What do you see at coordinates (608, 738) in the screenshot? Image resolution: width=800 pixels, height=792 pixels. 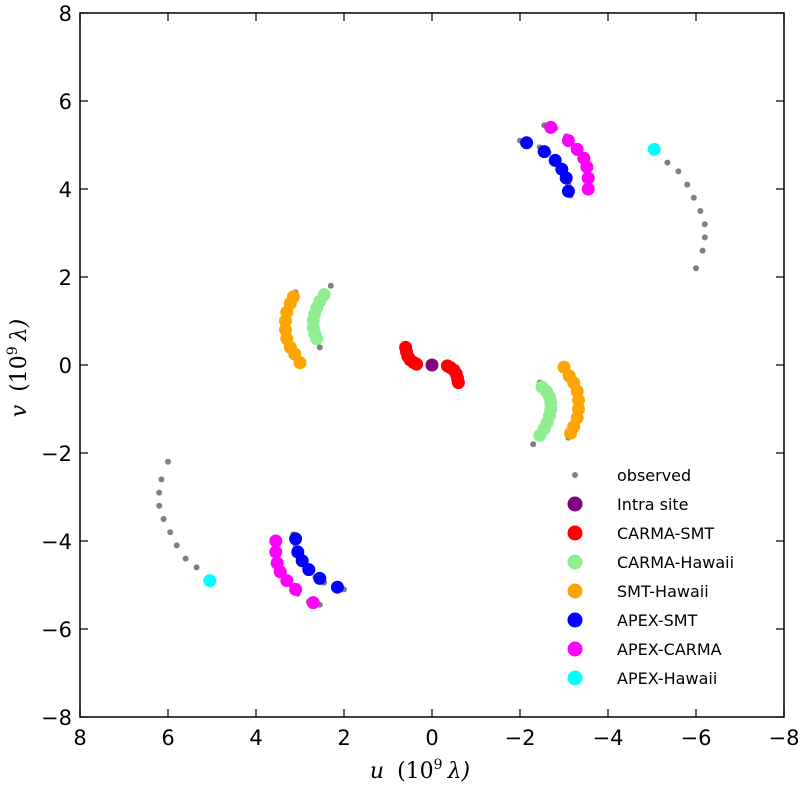 I see `x-tick-label: −4` at bounding box center [608, 738].